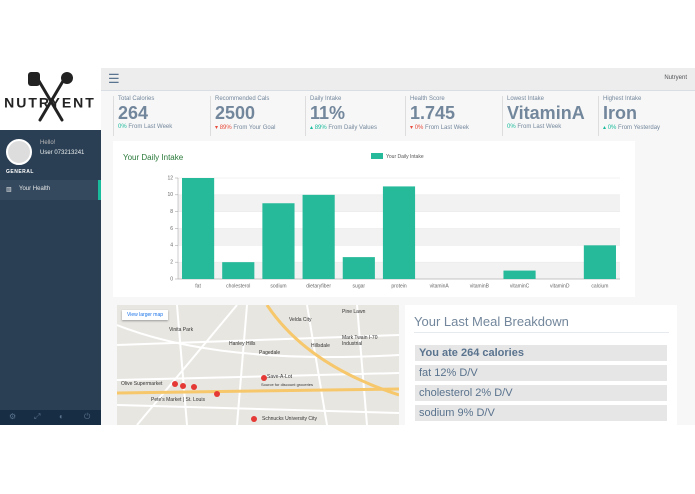  What do you see at coordinates (405, 157) in the screenshot?
I see `legend-label: Your Daily Intake` at bounding box center [405, 157].